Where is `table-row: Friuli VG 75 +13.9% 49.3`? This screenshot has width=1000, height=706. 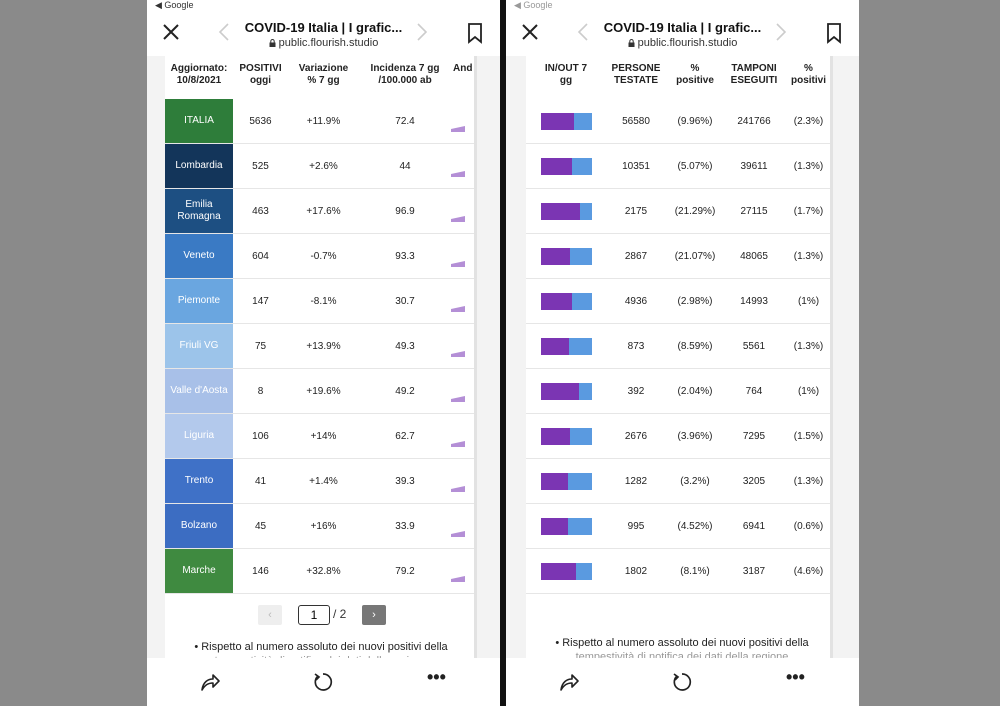
table-row: Friuli VG 75 +13.9% 49.3 is located at coordinates (321, 346).